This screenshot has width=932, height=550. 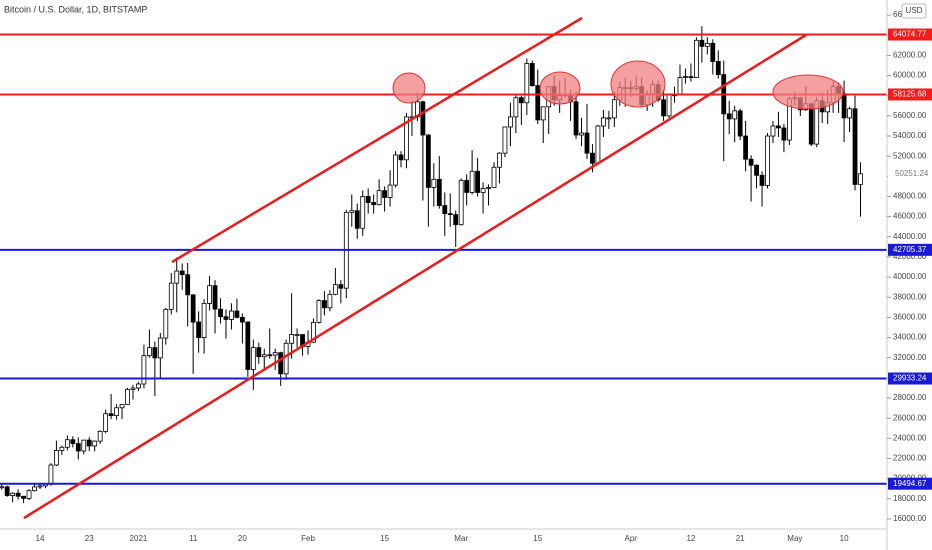 What do you see at coordinates (914, 11) in the screenshot?
I see `currency-badge` at bounding box center [914, 11].